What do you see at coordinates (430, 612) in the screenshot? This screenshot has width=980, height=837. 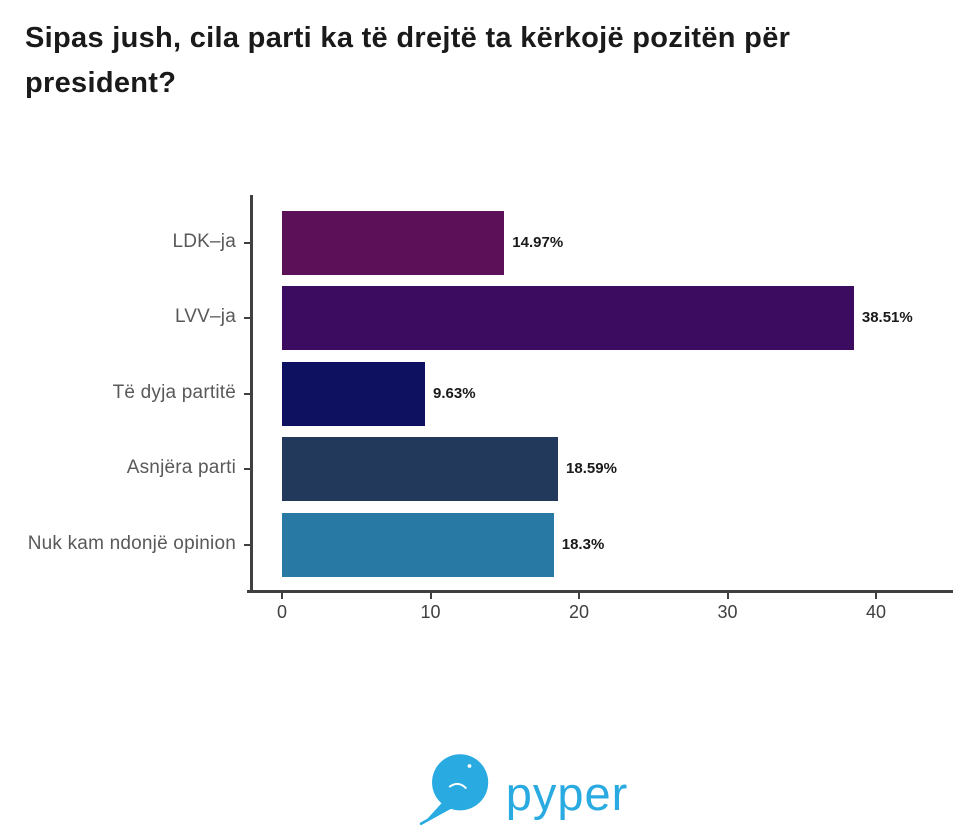 I see `x-axis-tick-label: 10` at bounding box center [430, 612].